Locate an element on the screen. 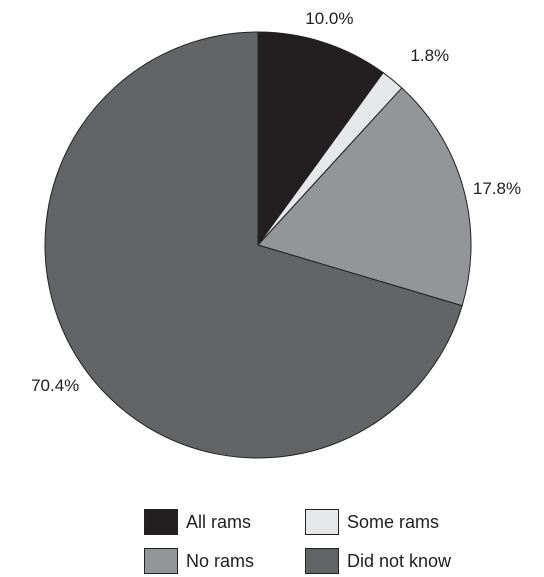 The width and height of the screenshot is (544, 577). pct-label-did-not-know: 70.4% is located at coordinates (55, 385).